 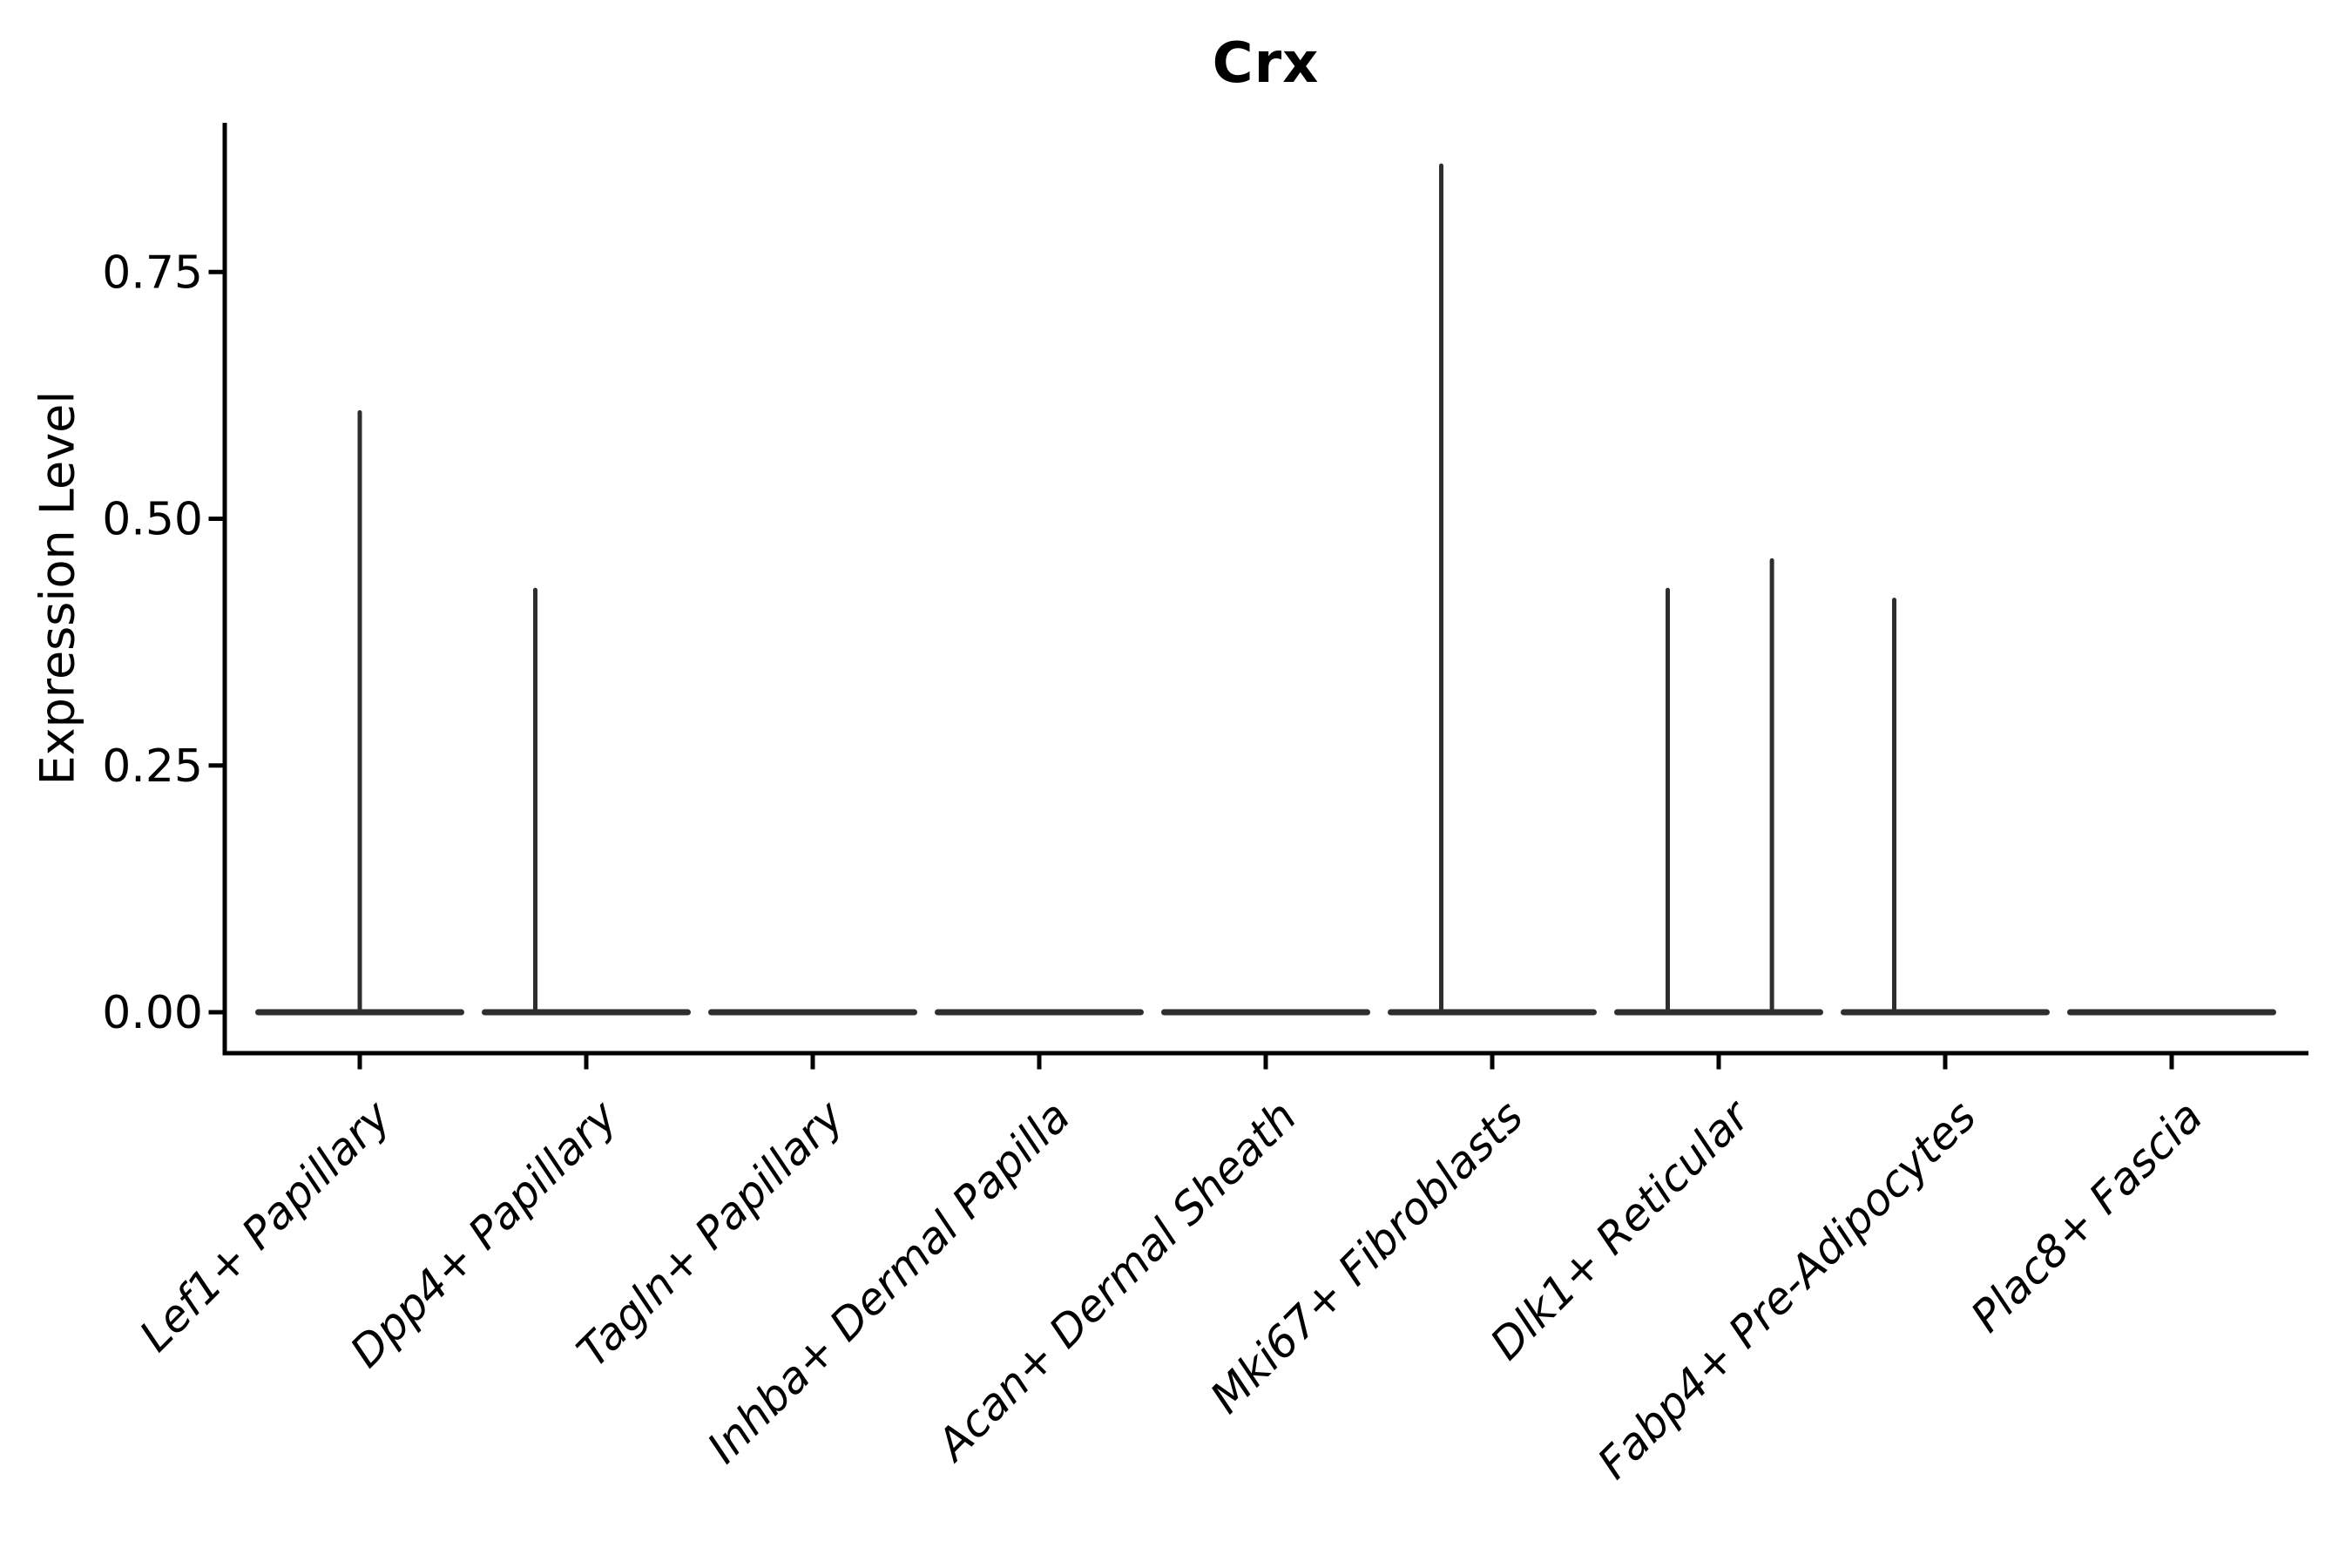 I want to click on chart-title: Crx, so click(x=1266, y=64).